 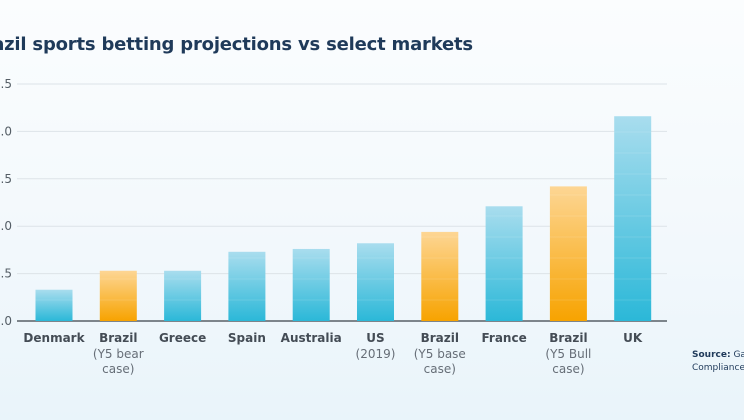 I want to click on x-tick-label: US, so click(x=375, y=338).